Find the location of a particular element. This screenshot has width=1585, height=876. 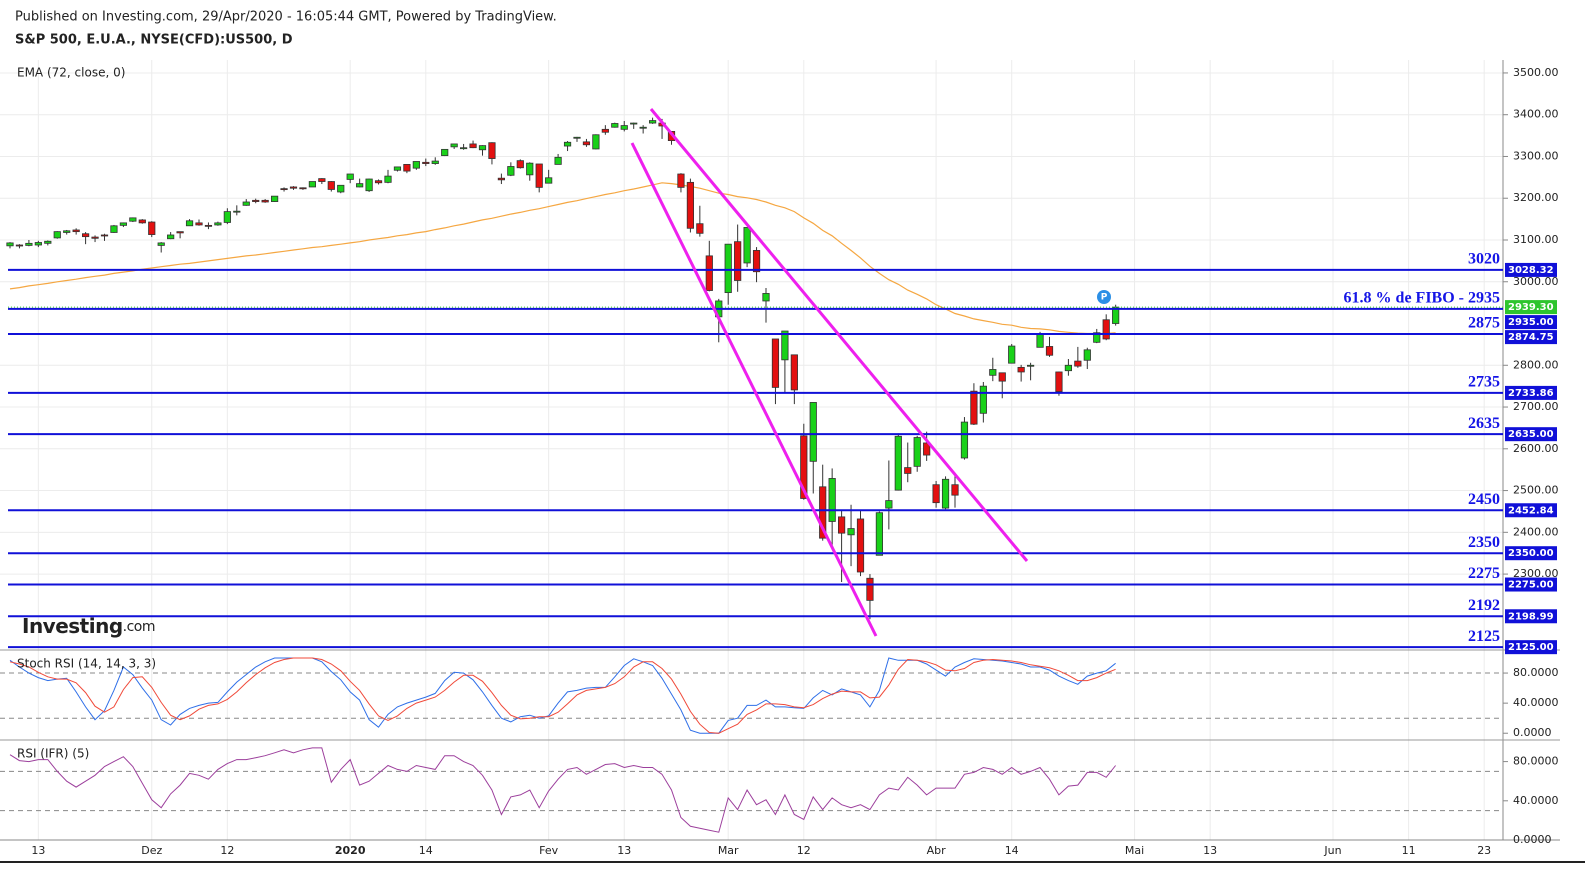

price-box-label: 2874.75 is located at coordinates (1531, 337).